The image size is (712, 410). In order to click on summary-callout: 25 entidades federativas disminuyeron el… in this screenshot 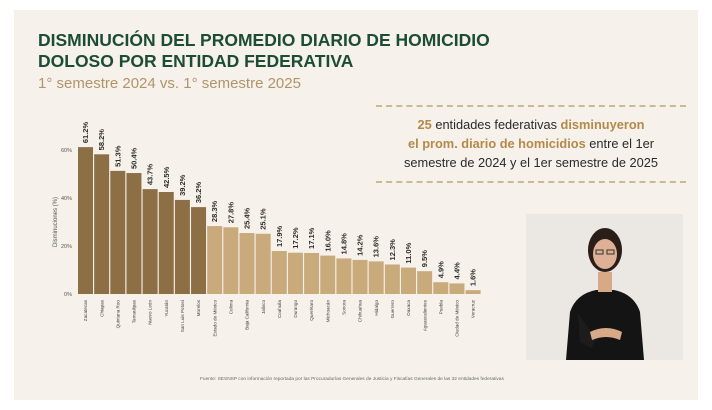, I will do `click(531, 144)`.